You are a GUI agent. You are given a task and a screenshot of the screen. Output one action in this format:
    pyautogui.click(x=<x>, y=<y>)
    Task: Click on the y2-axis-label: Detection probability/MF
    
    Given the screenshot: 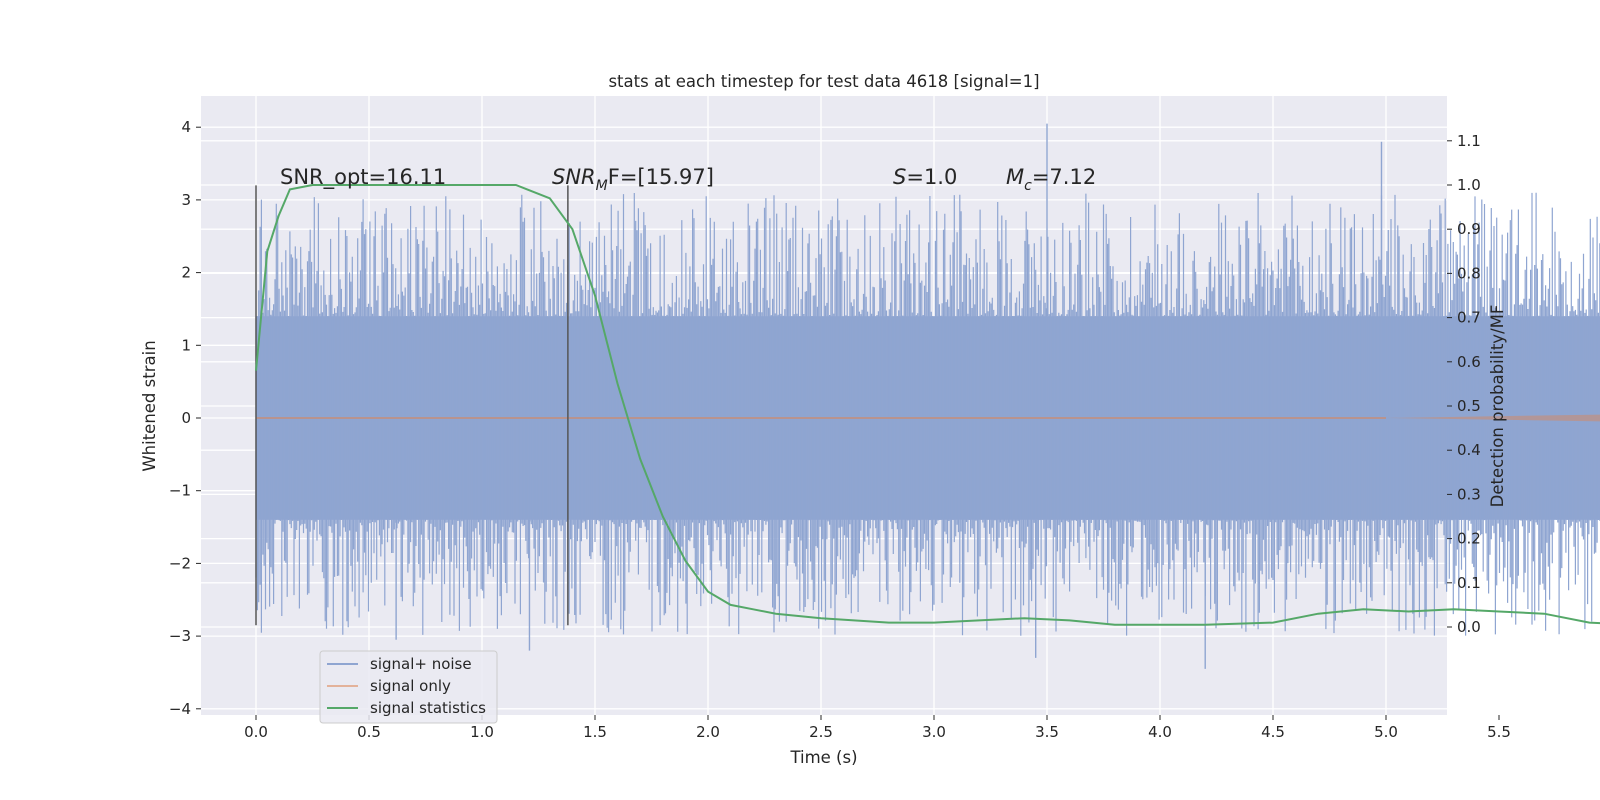 What is the action you would take?
    pyautogui.click(x=1497, y=406)
    